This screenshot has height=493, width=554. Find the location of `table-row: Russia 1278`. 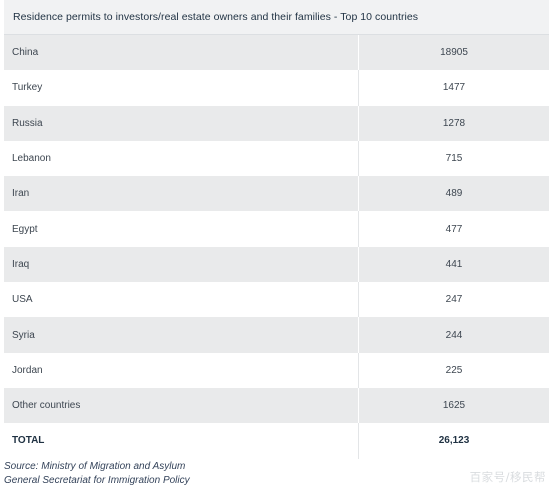

table-row: Russia 1278 is located at coordinates (276, 123).